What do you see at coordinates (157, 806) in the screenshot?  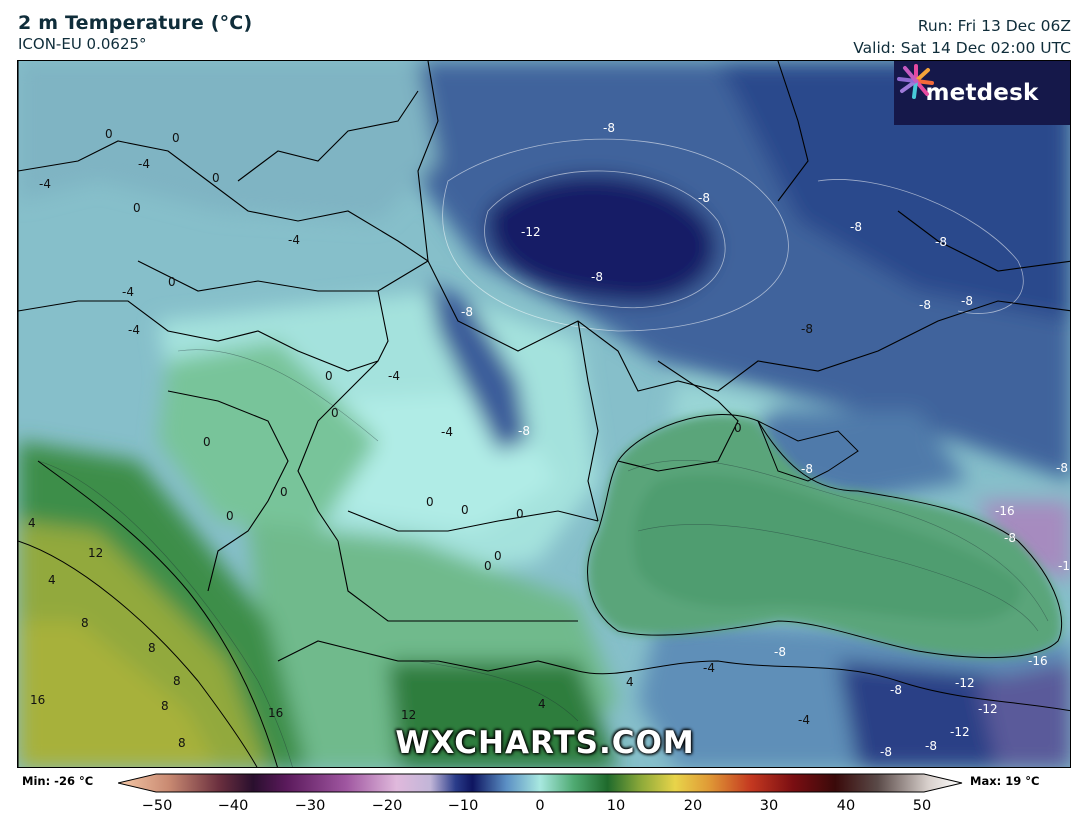 I see `colorbar-tick: −50` at bounding box center [157, 806].